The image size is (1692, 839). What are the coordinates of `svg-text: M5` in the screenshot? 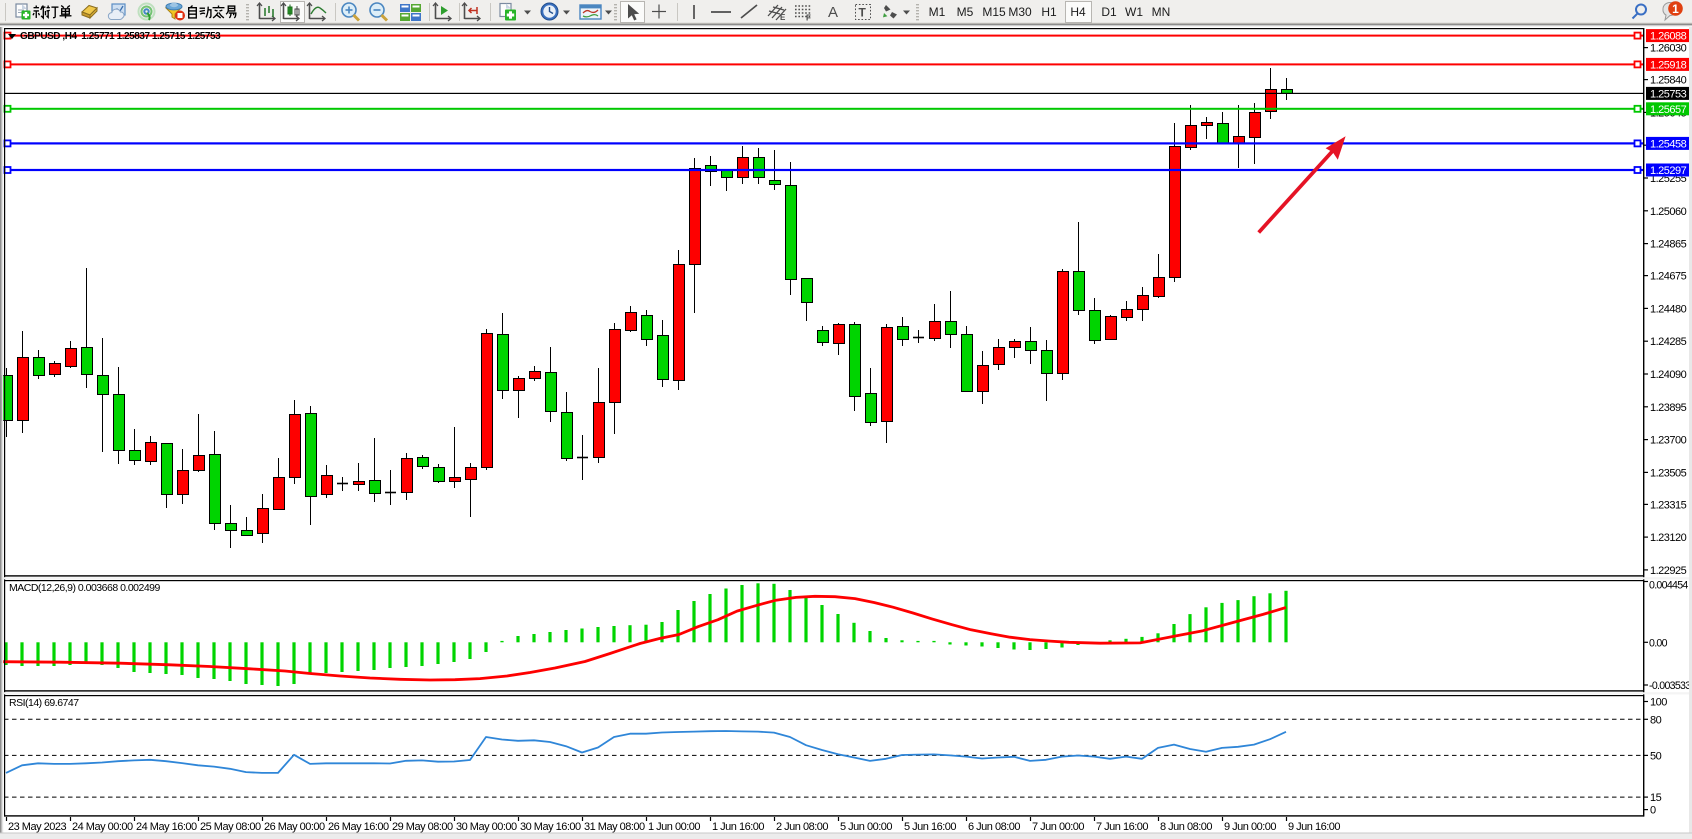 It's located at (965, 12).